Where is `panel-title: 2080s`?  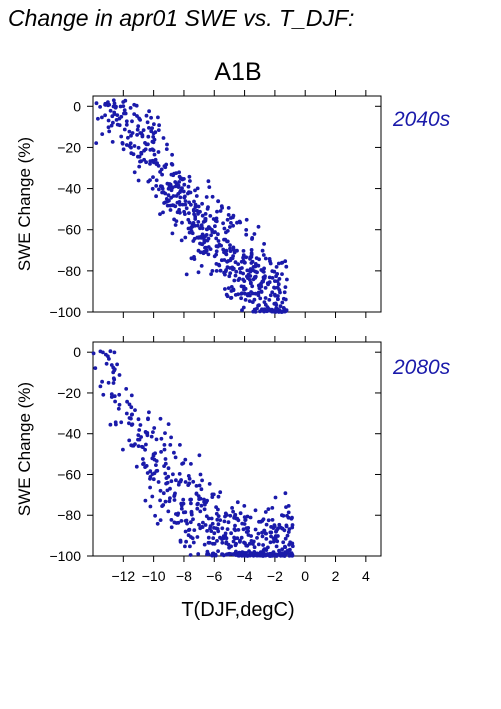
panel-title: 2080s is located at coordinates (421, 367).